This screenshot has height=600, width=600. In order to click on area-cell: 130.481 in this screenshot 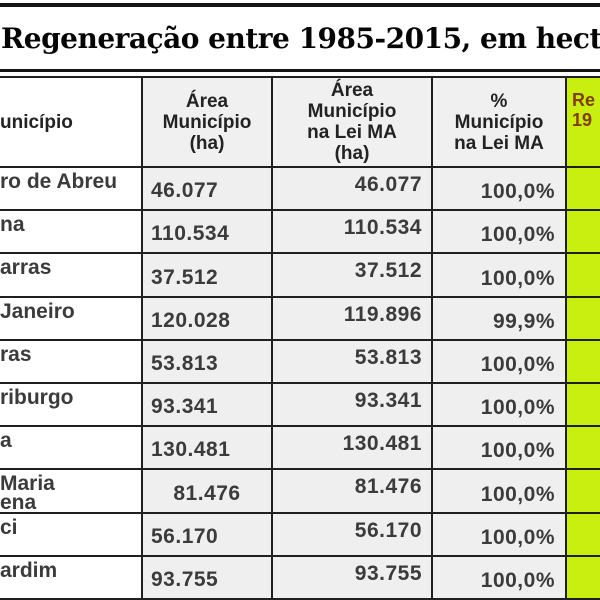, I will do `click(208, 449)`.